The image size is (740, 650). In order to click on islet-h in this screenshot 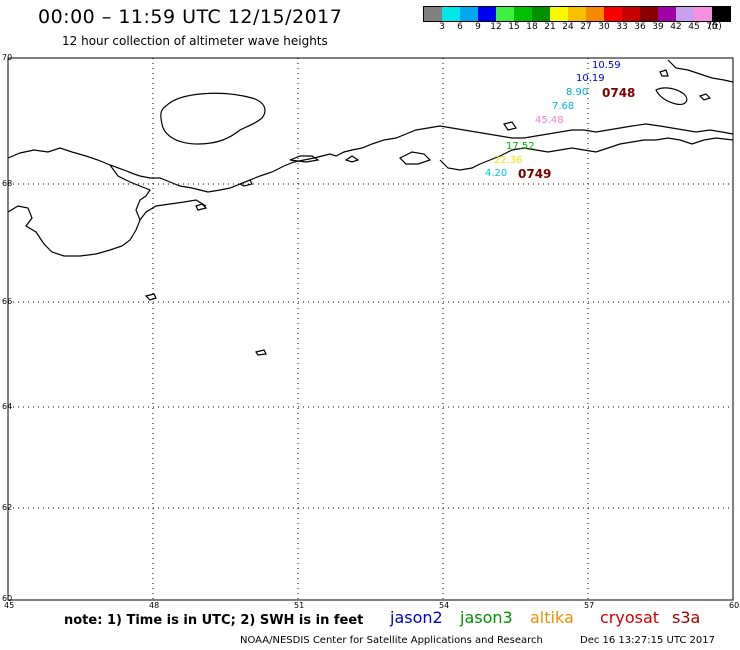, I will do `click(664, 73)`.